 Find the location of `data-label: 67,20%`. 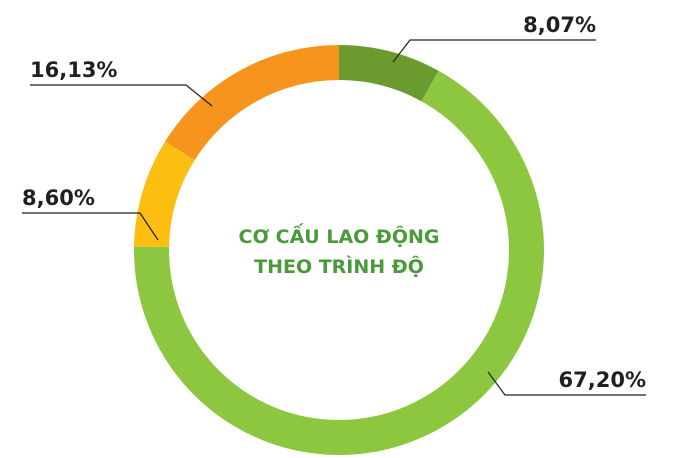

data-label: 67,20% is located at coordinates (602, 380).